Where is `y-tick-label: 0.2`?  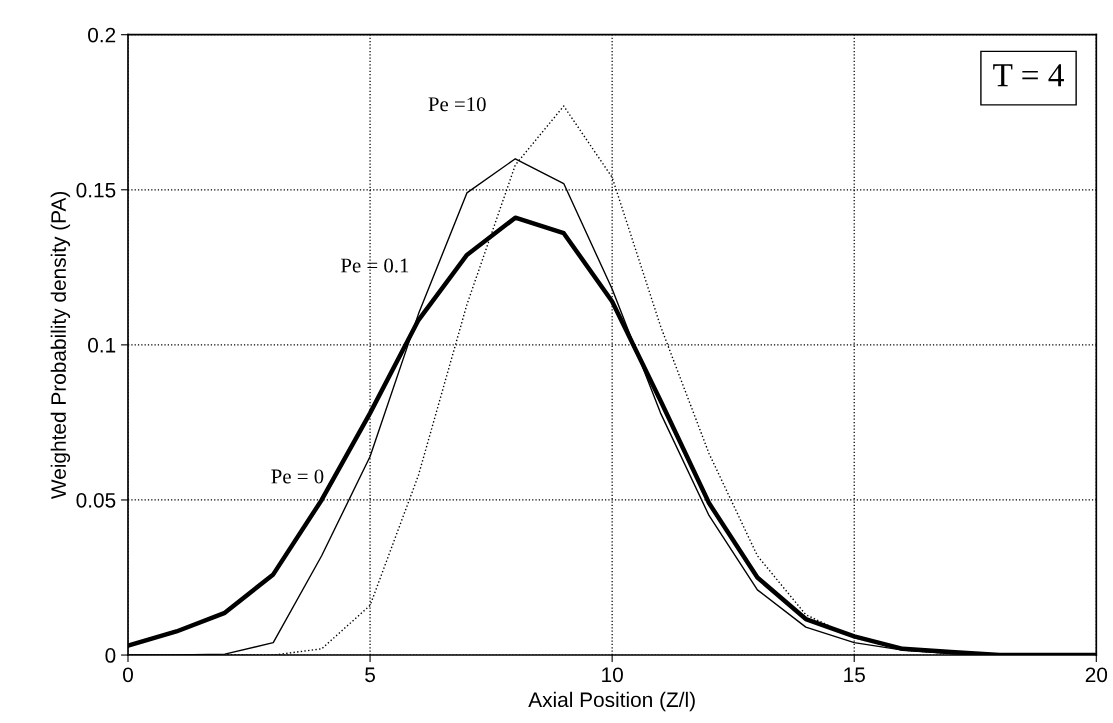 y-tick-label: 0.2 is located at coordinates (102, 35).